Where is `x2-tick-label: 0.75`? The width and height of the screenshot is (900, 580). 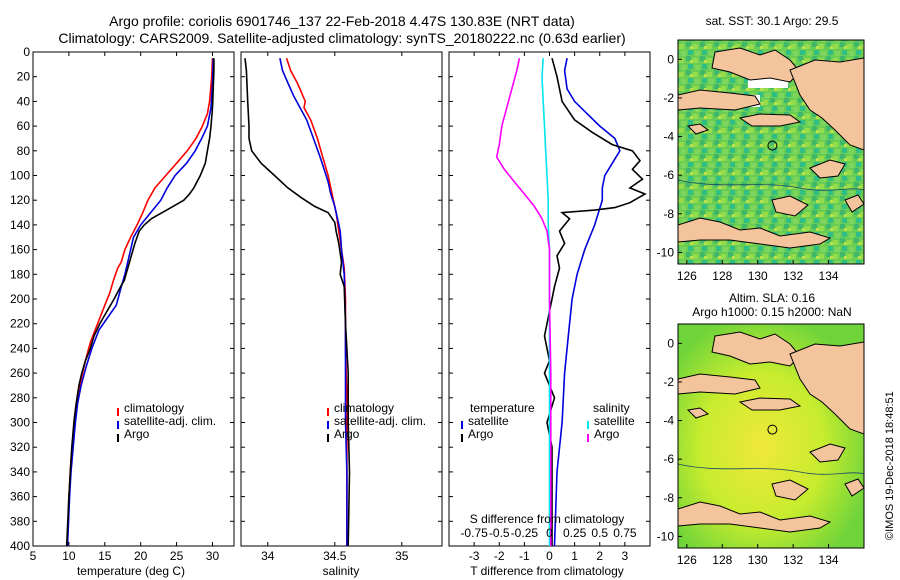
x2-tick-label: 0.75 is located at coordinates (625, 533).